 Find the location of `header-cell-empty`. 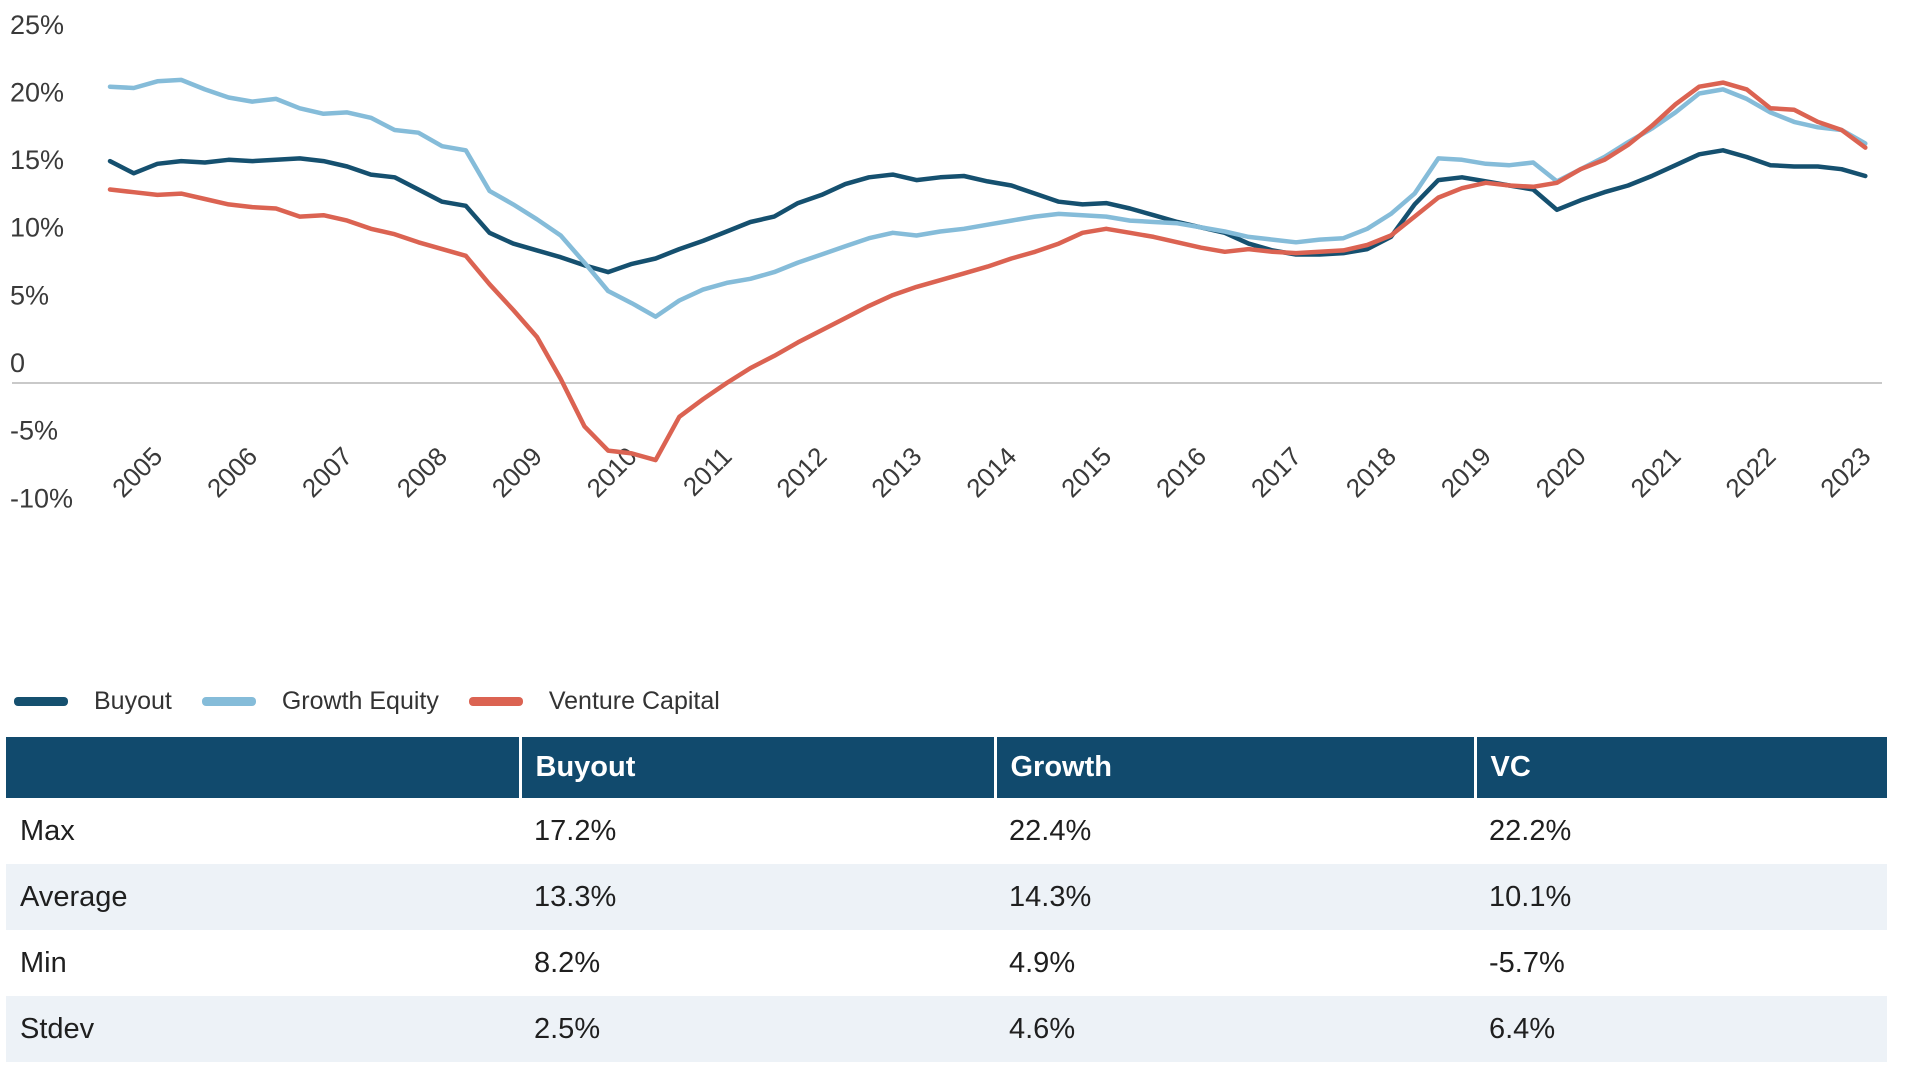

header-cell-empty is located at coordinates (263, 767).